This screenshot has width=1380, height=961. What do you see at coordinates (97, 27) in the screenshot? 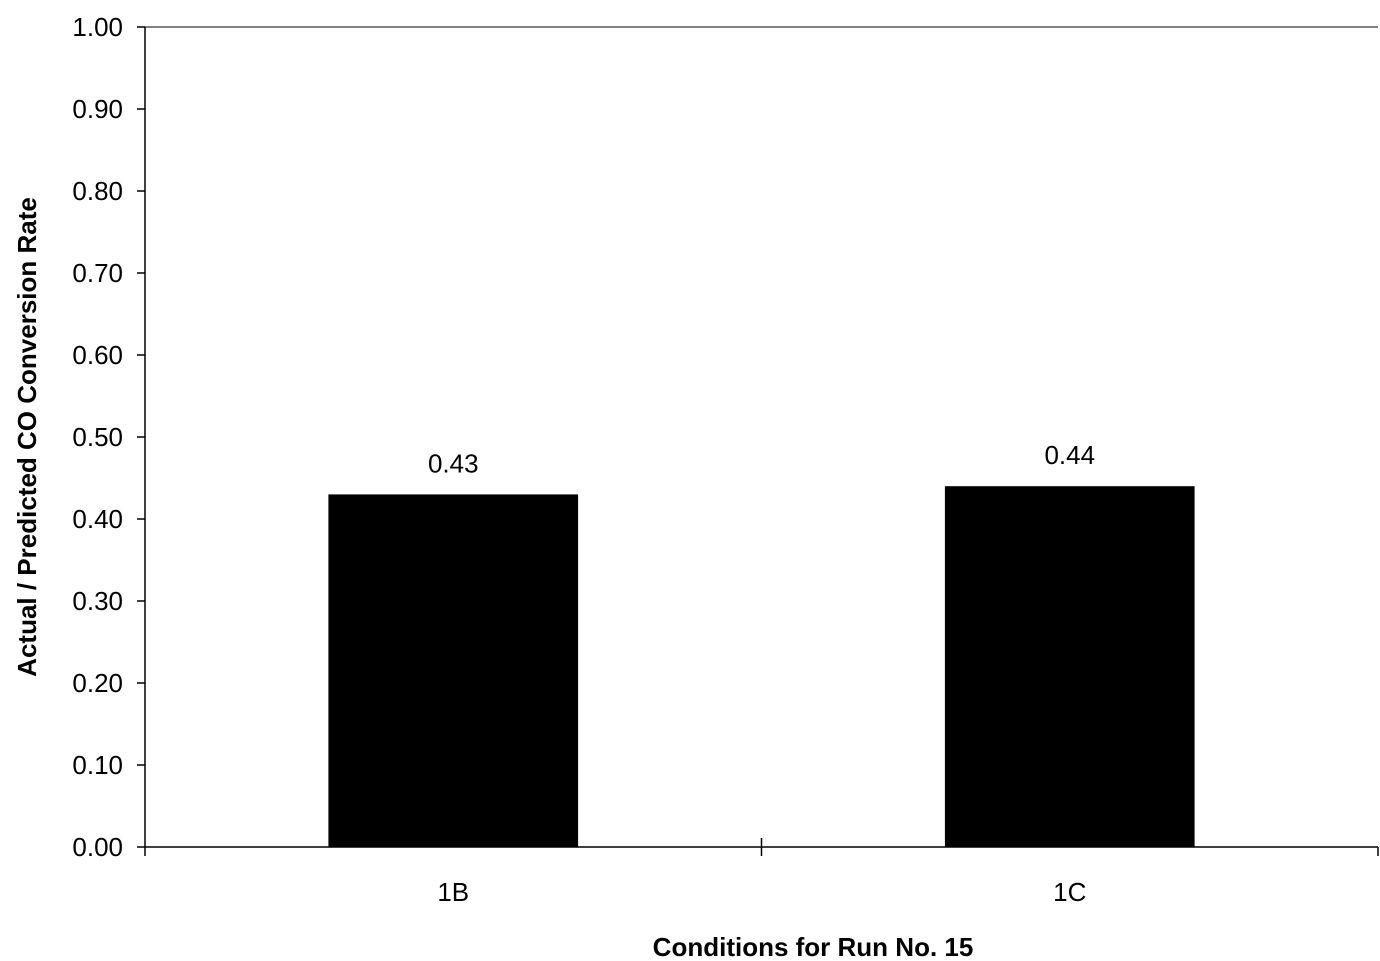
I see `y-tick-label: 1.00` at bounding box center [97, 27].